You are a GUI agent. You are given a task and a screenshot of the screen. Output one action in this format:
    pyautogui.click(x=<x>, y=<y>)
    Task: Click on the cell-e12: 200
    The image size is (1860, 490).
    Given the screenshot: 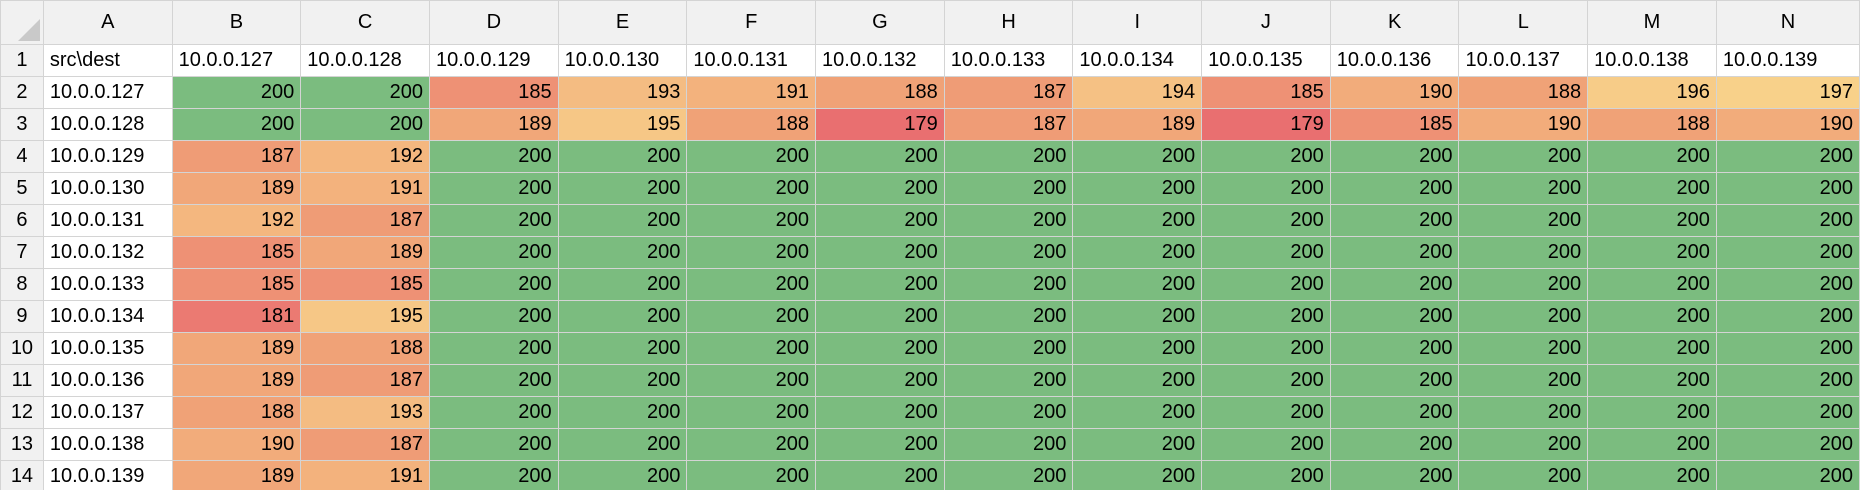 What is the action you would take?
    pyautogui.click(x=622, y=412)
    